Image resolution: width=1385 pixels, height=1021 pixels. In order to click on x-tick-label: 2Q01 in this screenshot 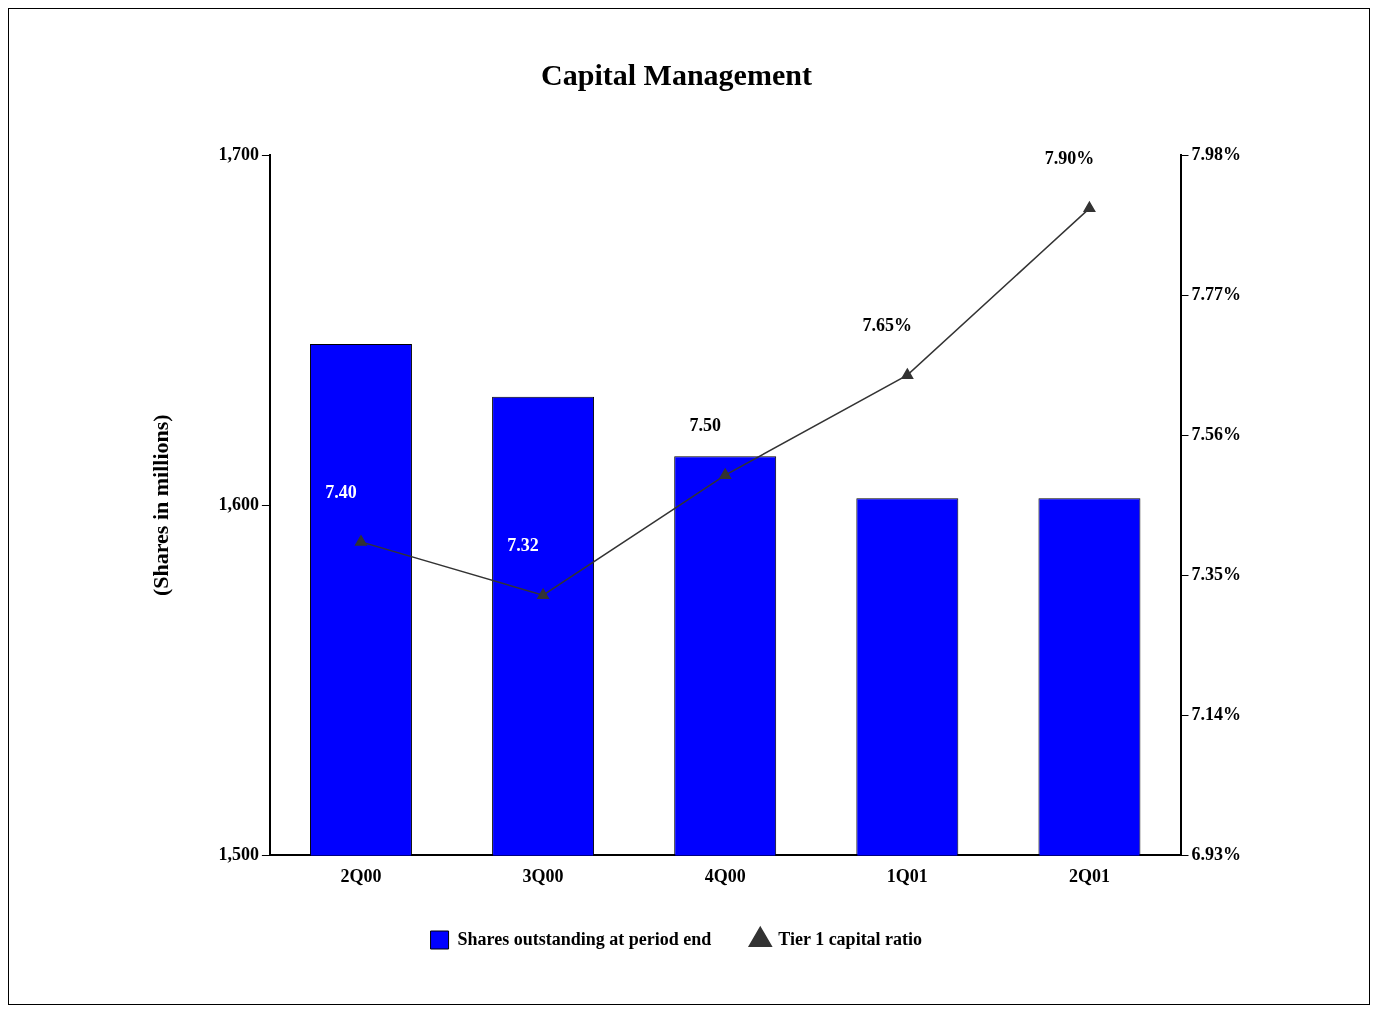, I will do `click(1089, 875)`.